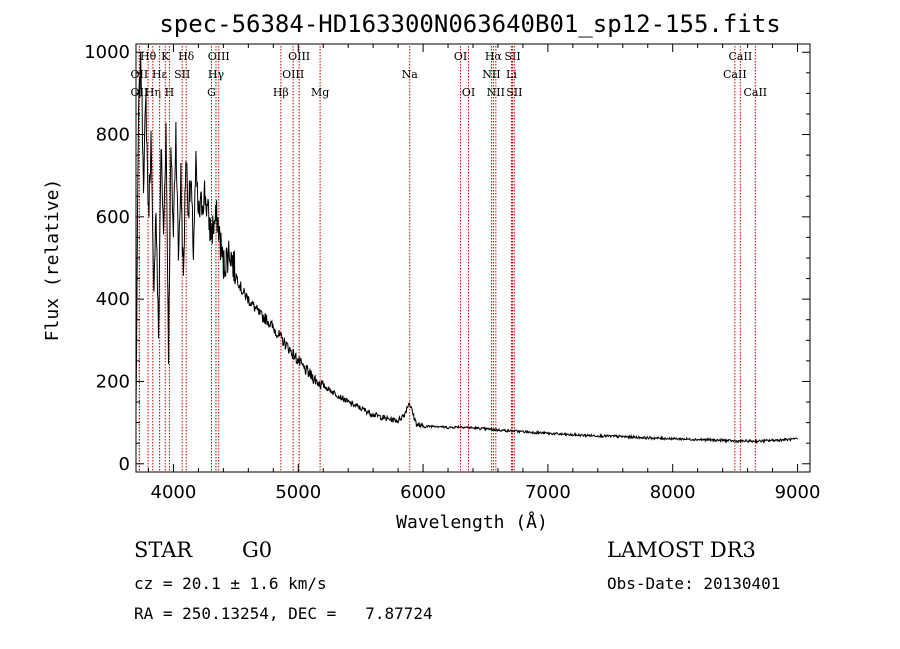  What do you see at coordinates (548, 492) in the screenshot?
I see `x-tick-label-3: 7000` at bounding box center [548, 492].